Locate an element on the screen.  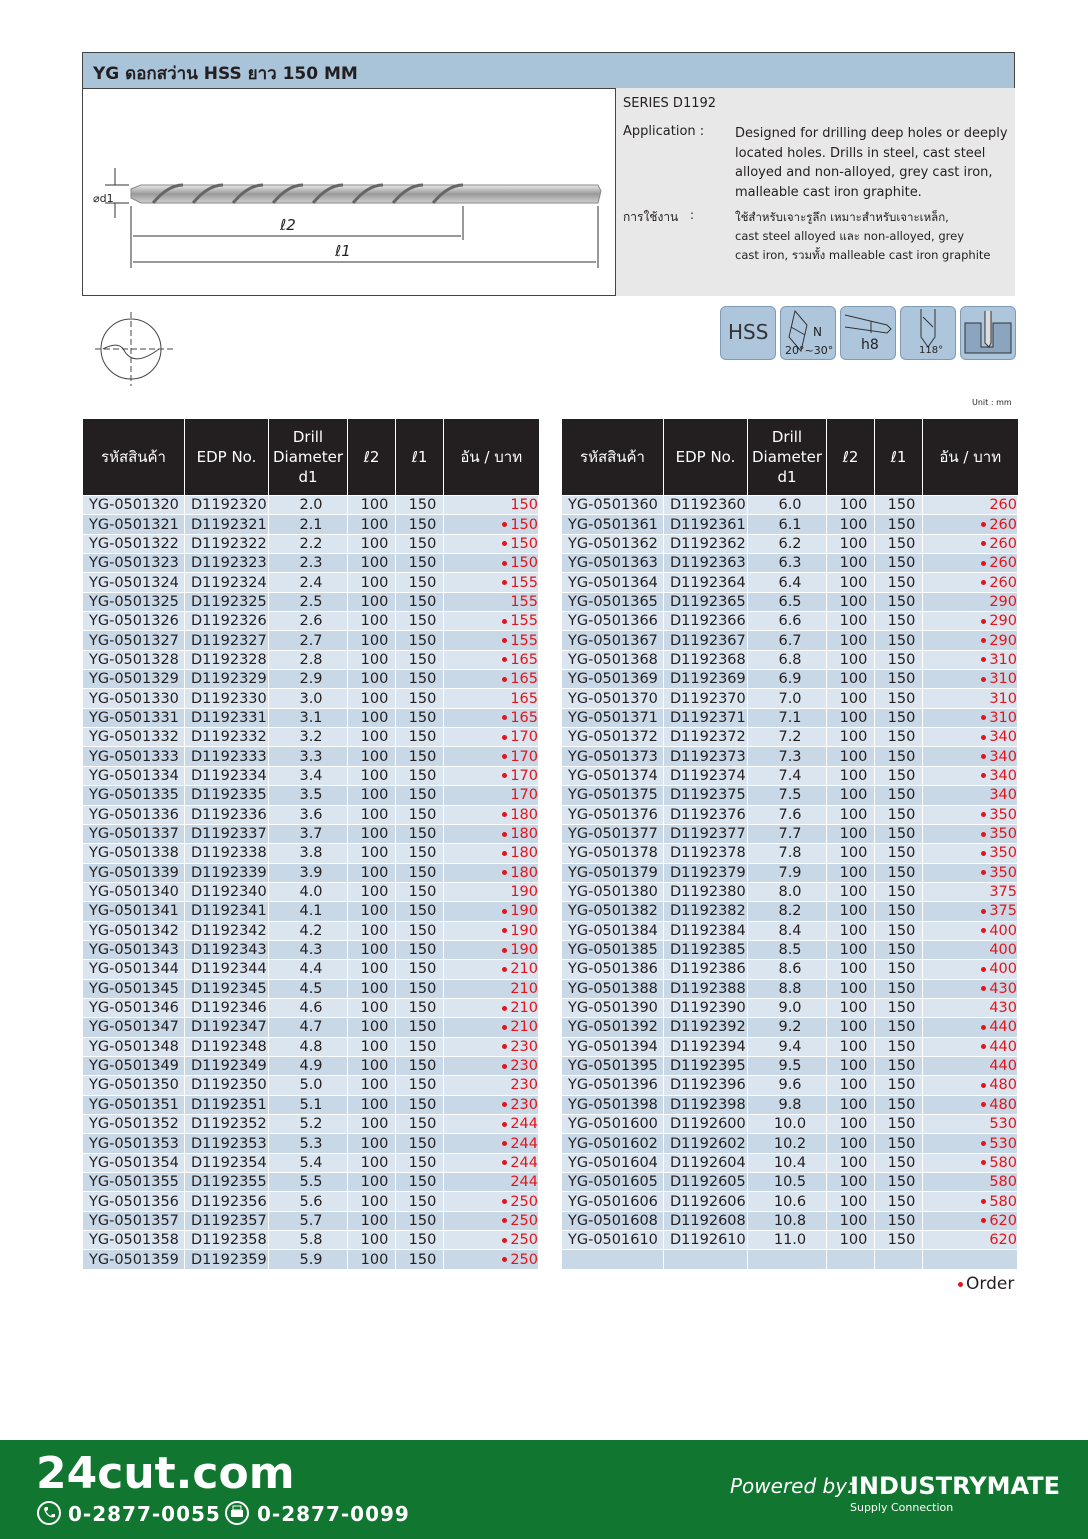
product-code-cell: YG-0501388 is located at coordinates (612, 988).